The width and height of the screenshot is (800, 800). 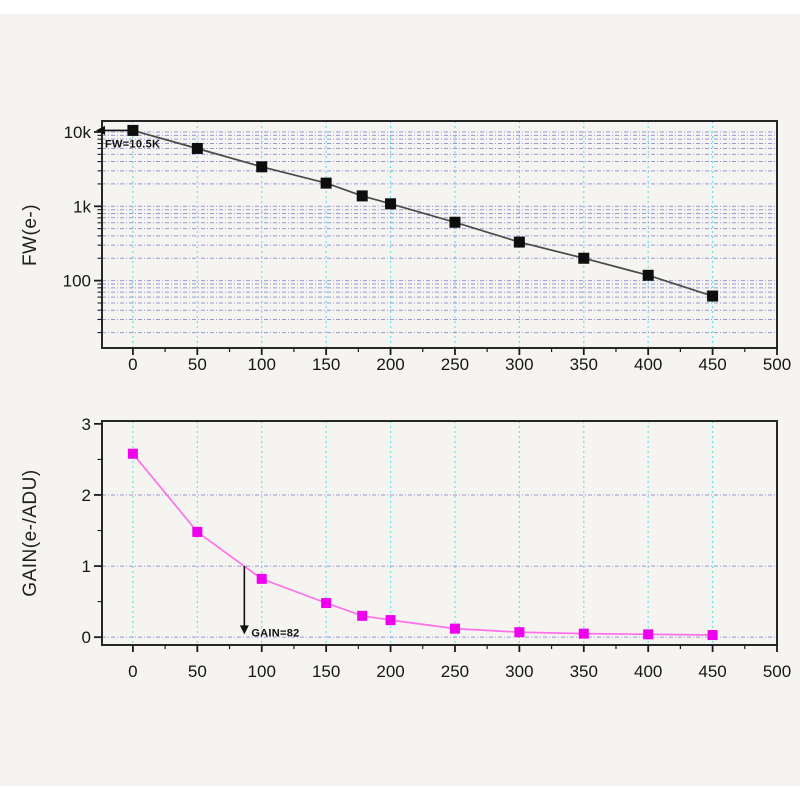 What do you see at coordinates (86, 637) in the screenshot?
I see `y-tick-label: 0` at bounding box center [86, 637].